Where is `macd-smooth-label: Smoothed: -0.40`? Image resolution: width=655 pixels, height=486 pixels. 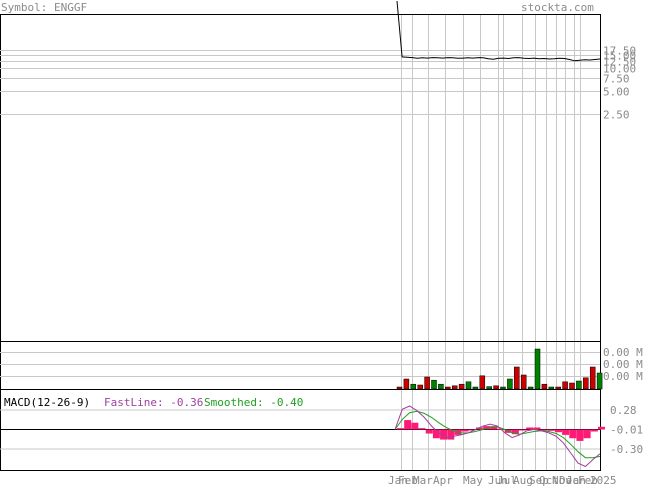
macd-smooth-label: Smoothed: -0.40 is located at coordinates (253, 402).